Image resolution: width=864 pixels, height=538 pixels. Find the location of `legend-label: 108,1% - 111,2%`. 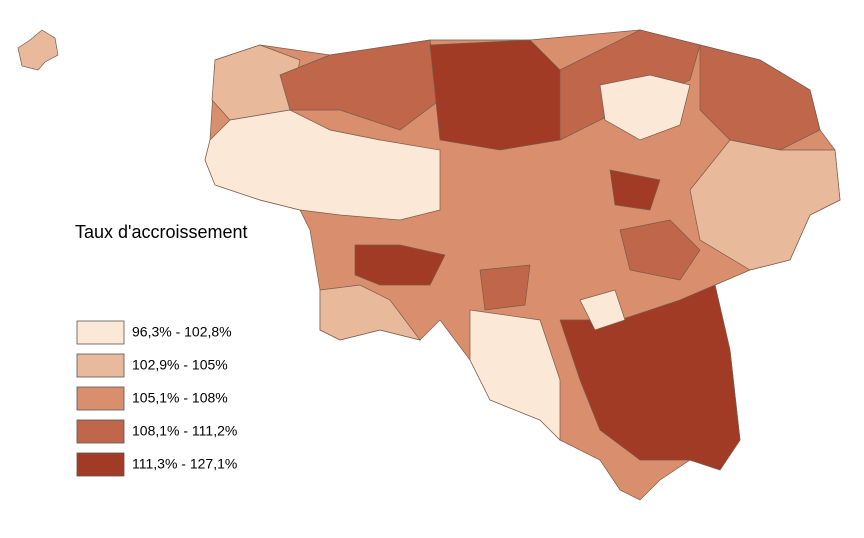

legend-label: 108,1% - 111,2% is located at coordinates (184, 431).